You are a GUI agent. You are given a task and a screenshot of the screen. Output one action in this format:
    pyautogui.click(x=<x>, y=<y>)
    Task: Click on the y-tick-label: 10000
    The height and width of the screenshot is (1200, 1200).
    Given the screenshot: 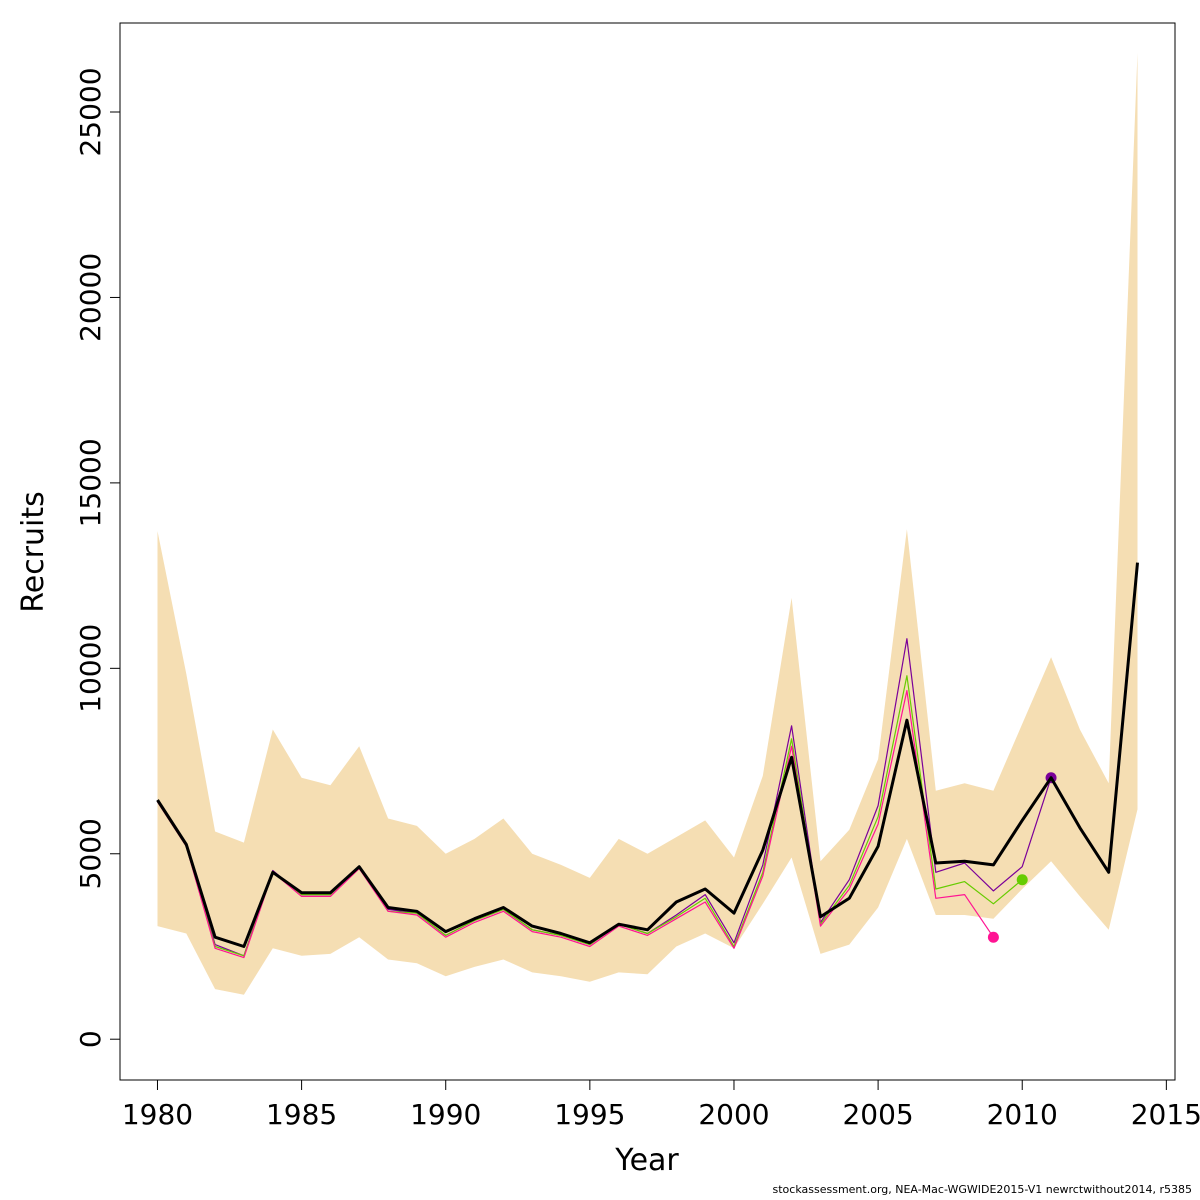 What is the action you would take?
    pyautogui.click(x=90, y=668)
    